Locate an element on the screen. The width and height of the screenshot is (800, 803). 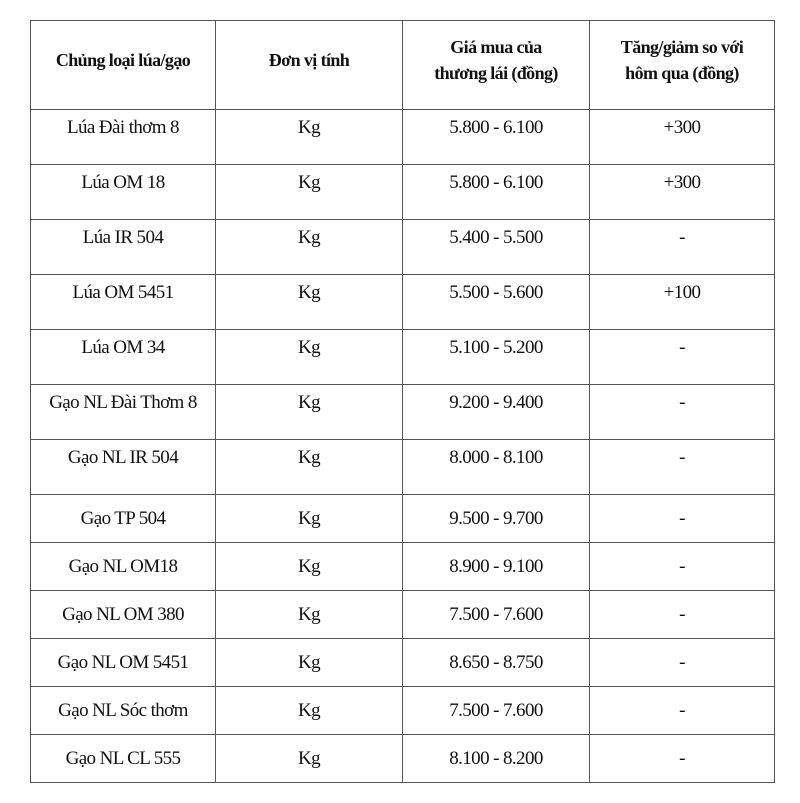
cell-price: 9.200 - 9.400 is located at coordinates (496, 412).